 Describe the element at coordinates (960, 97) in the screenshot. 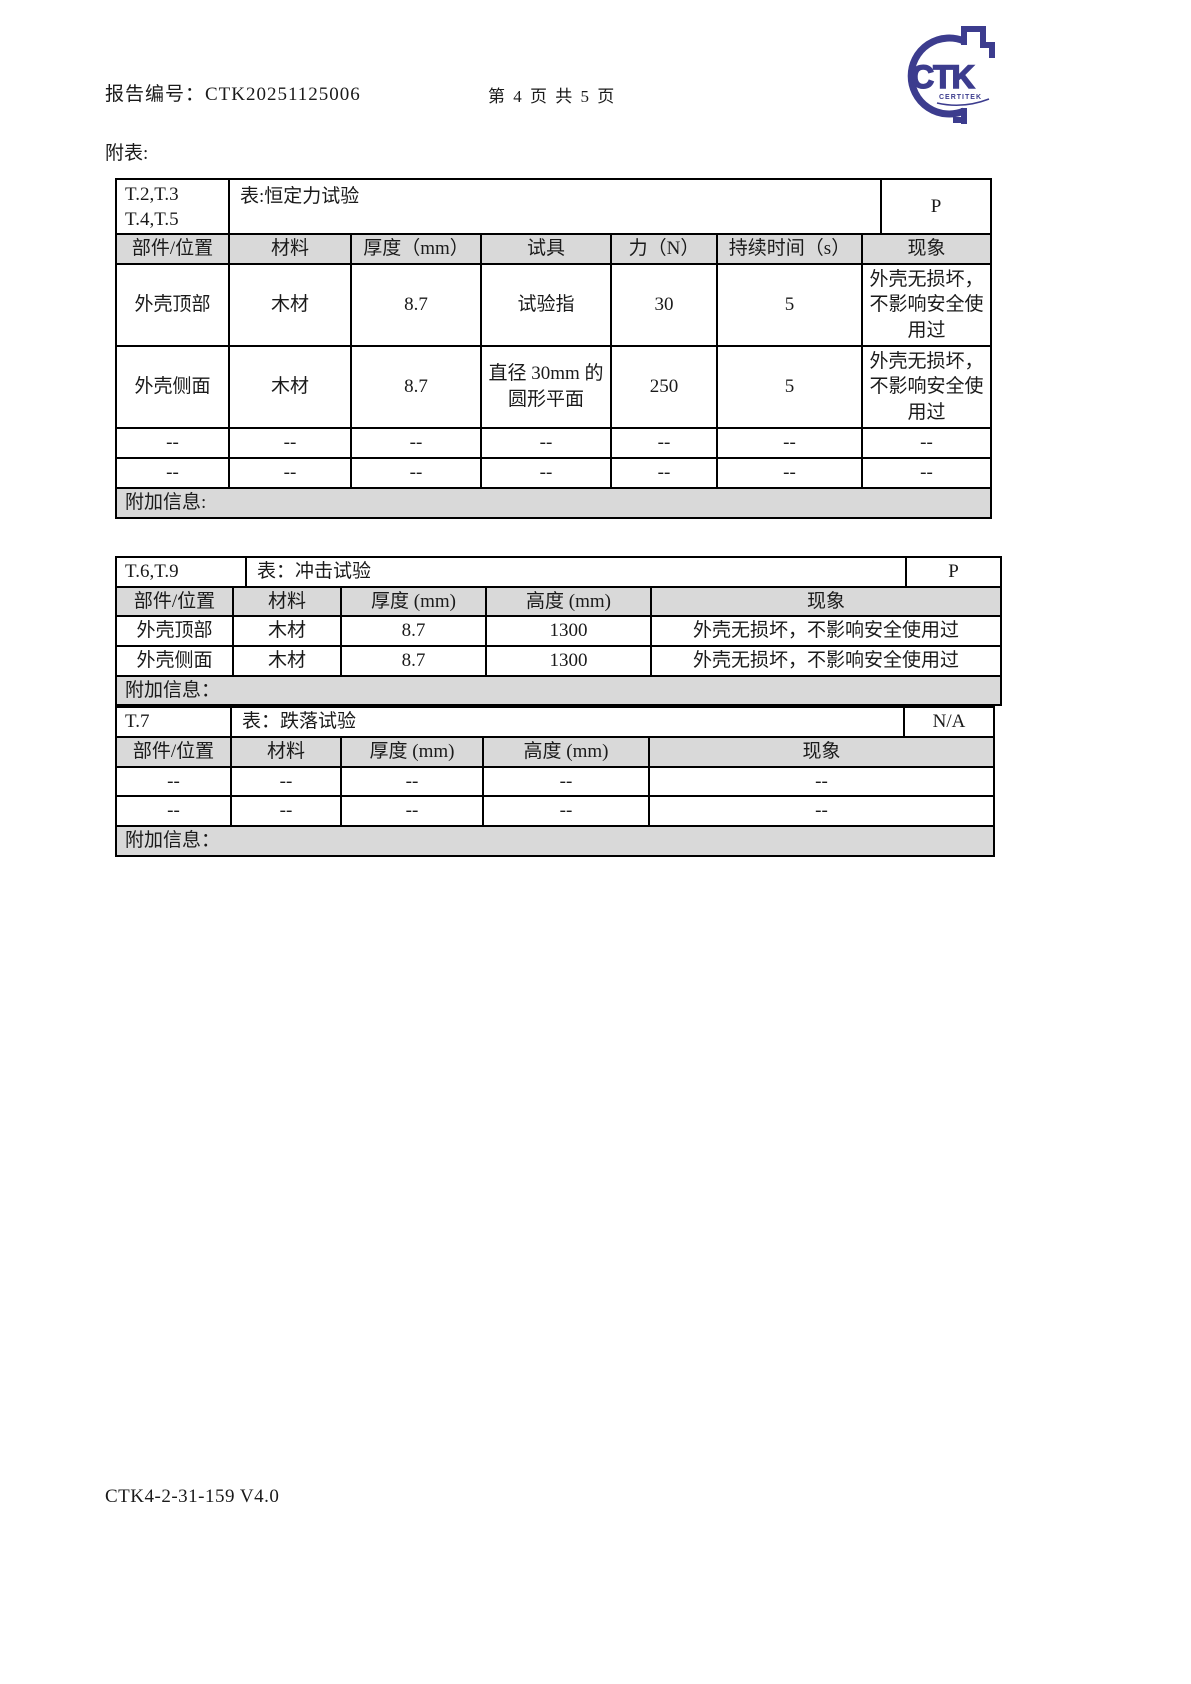

I see `logo-subtext: CERTITEK` at that location.